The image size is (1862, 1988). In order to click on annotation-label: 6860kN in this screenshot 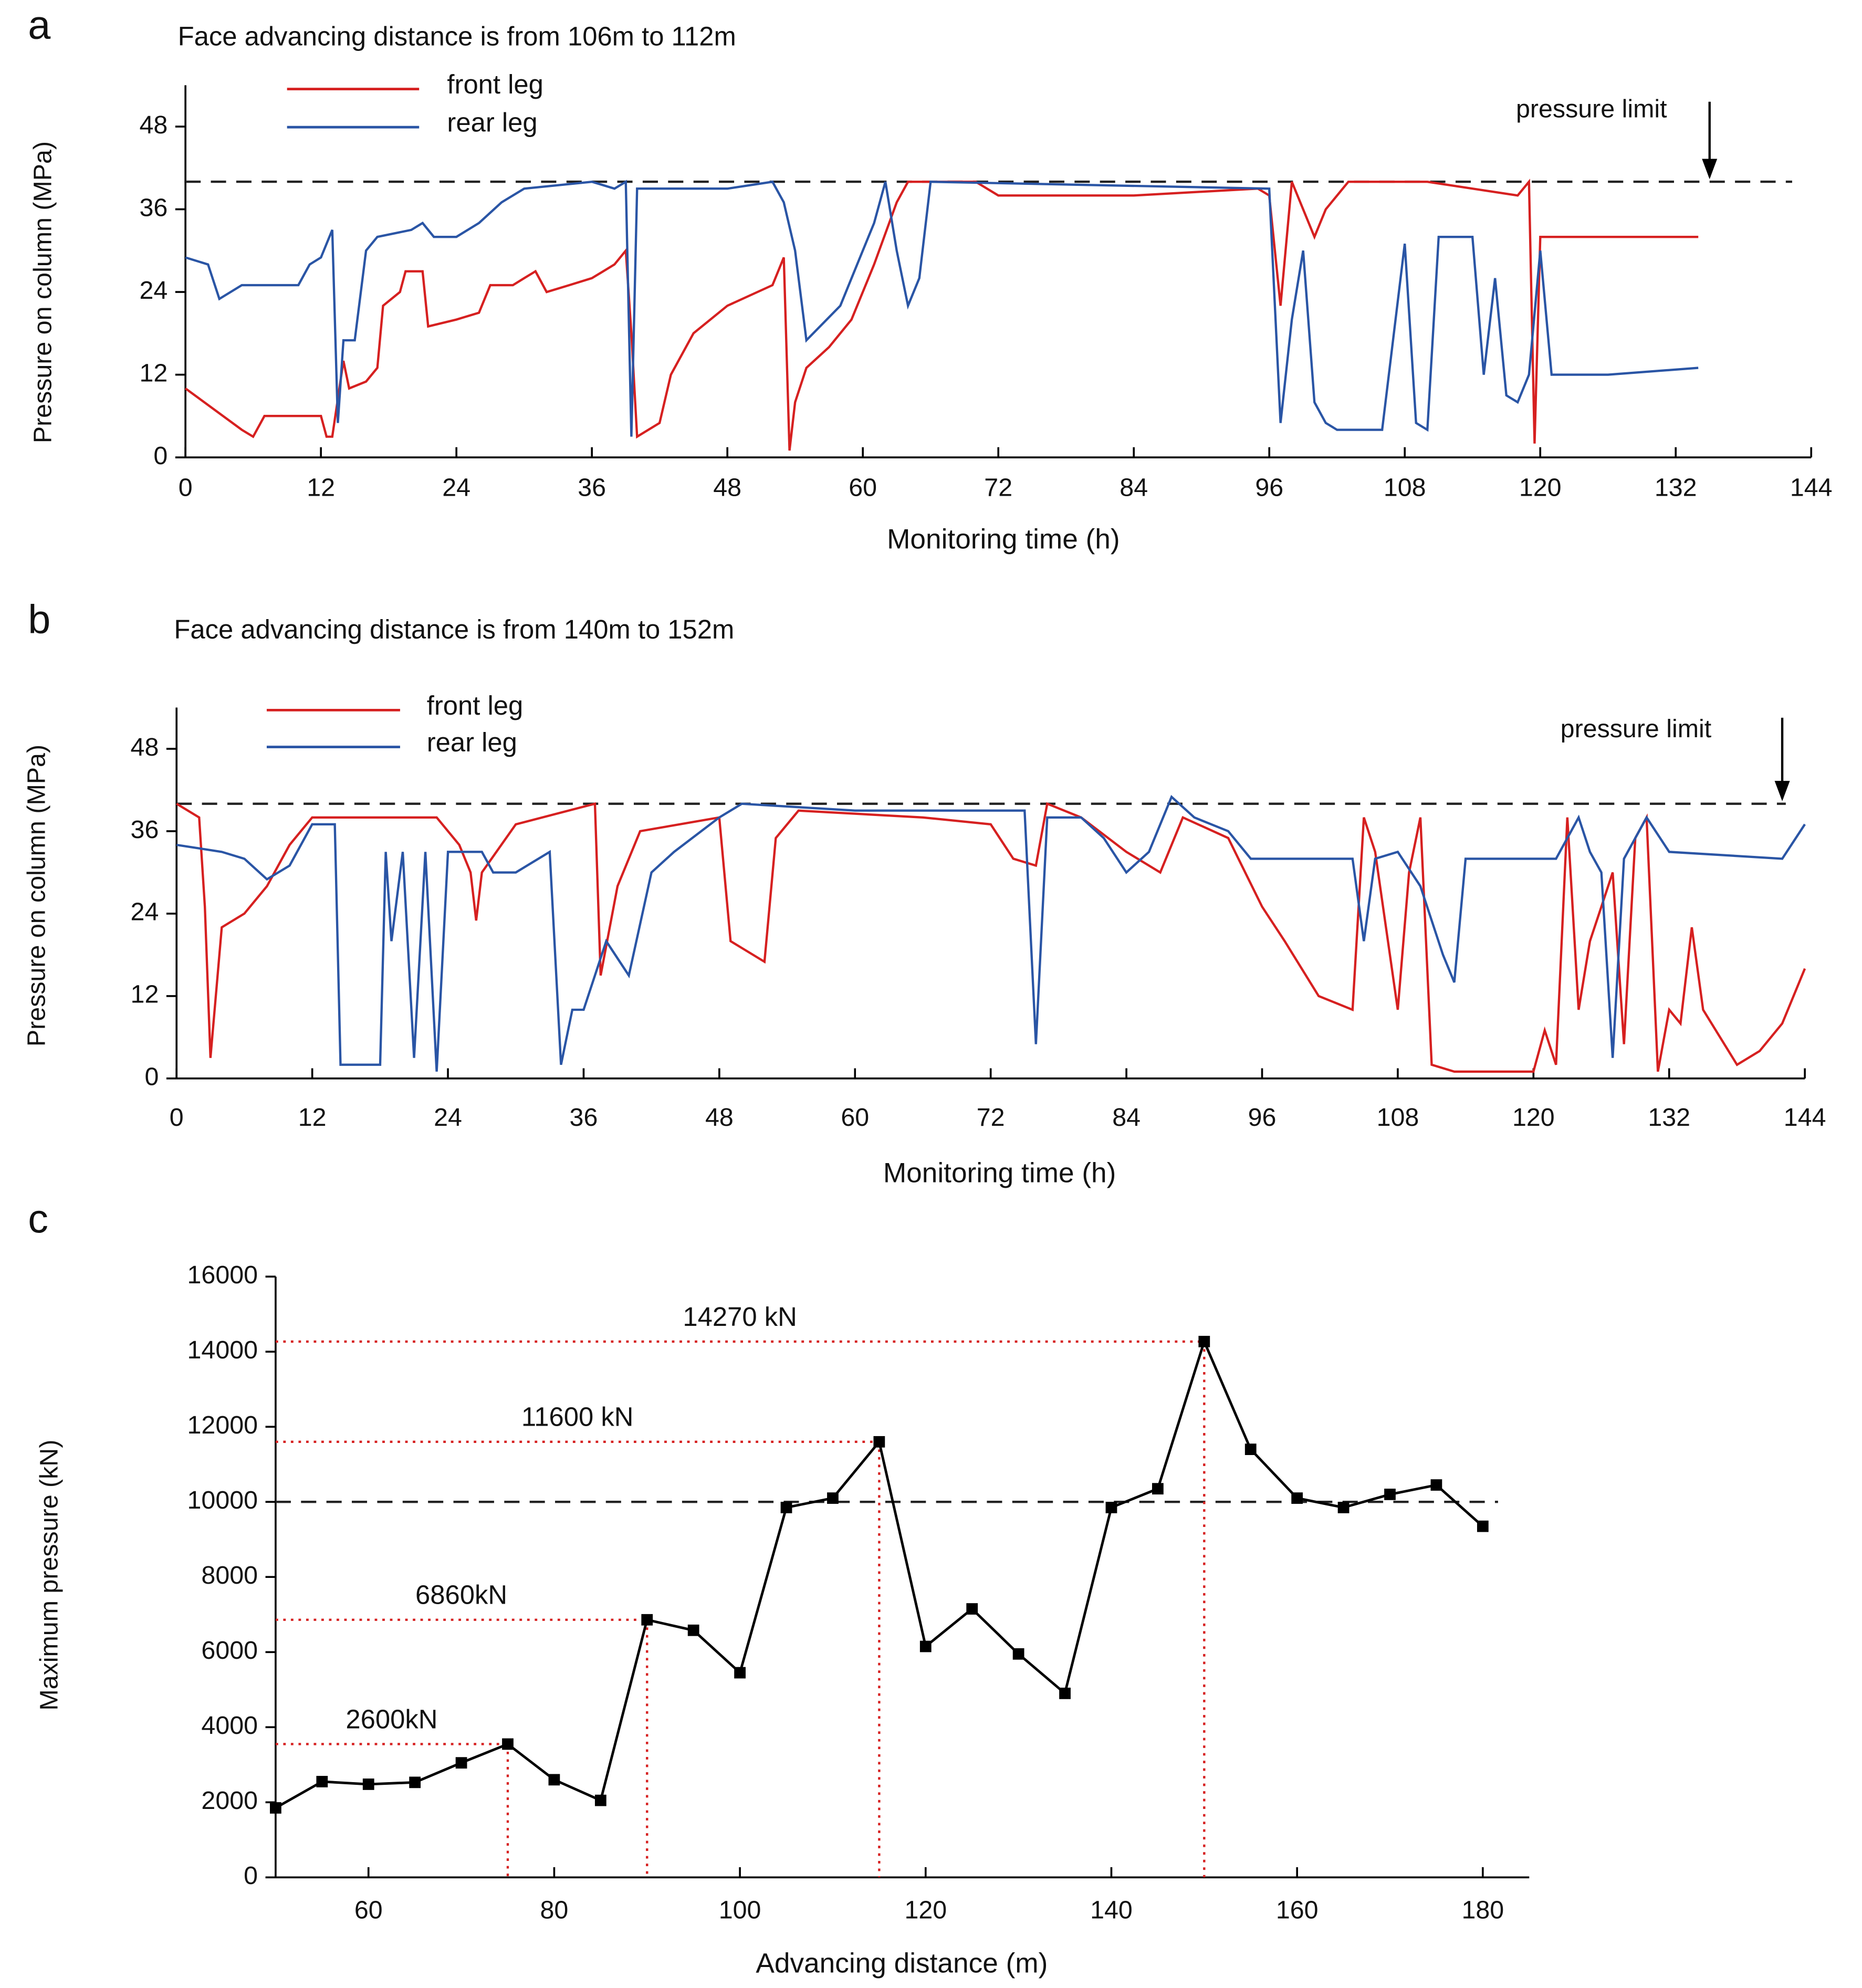, I will do `click(461, 1595)`.